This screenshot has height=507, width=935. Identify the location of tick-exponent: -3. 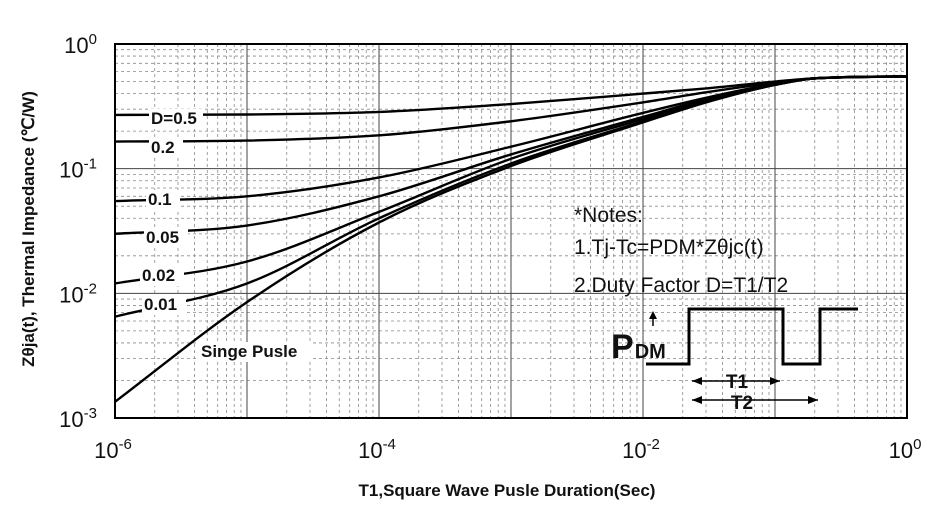
(90, 413).